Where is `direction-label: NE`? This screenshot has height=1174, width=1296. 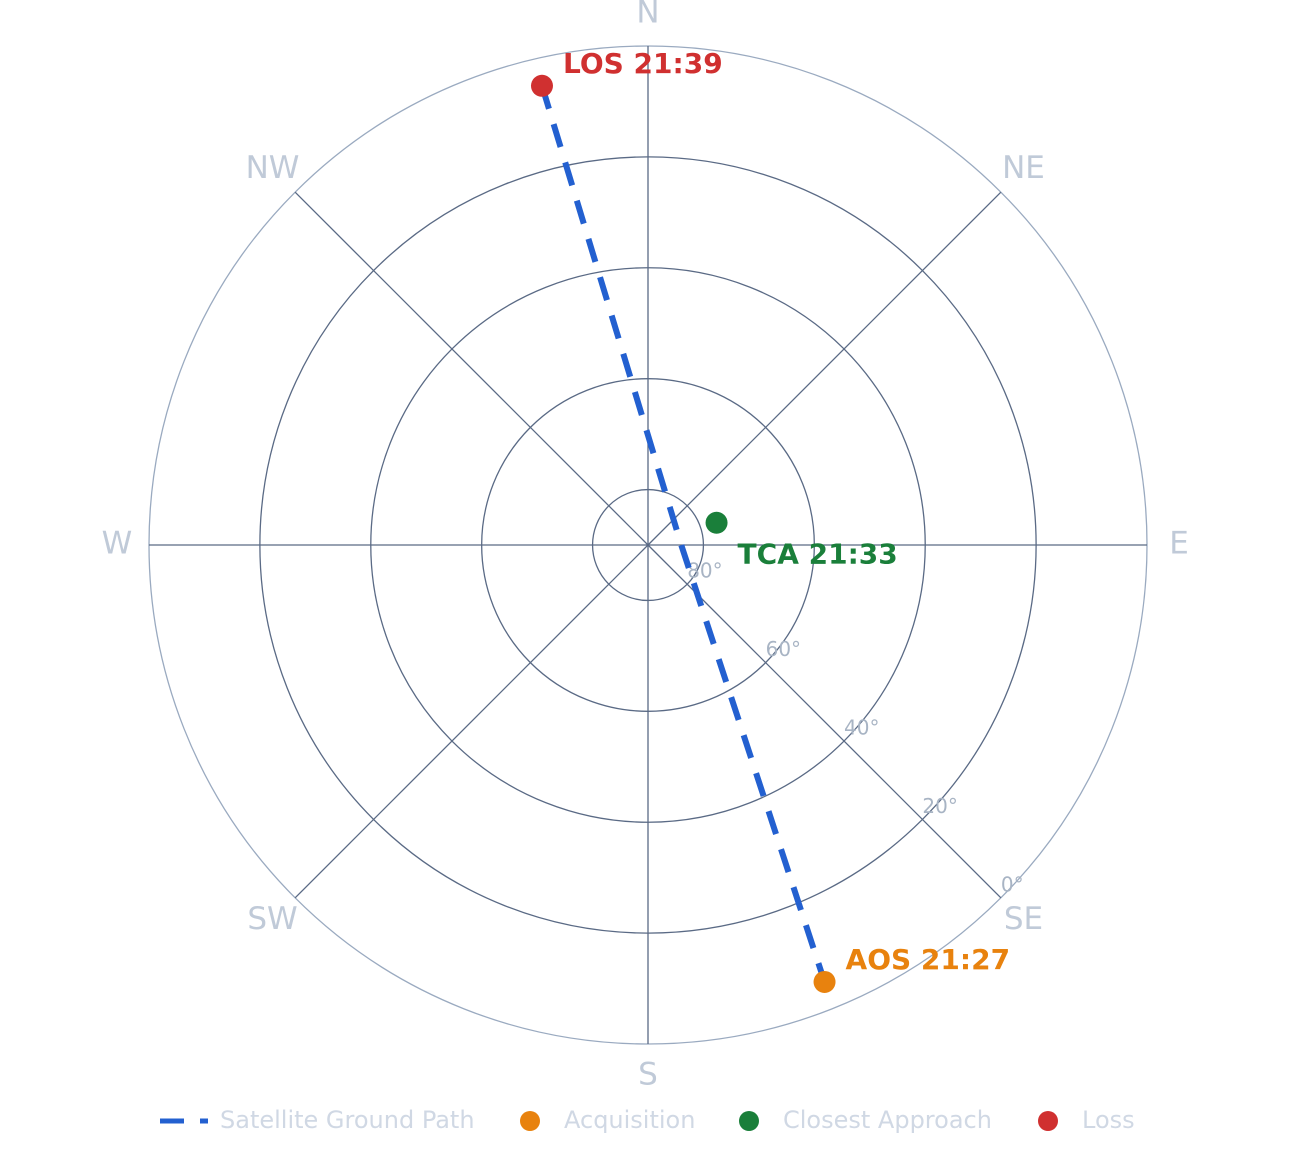 direction-label: NE is located at coordinates (1023, 168).